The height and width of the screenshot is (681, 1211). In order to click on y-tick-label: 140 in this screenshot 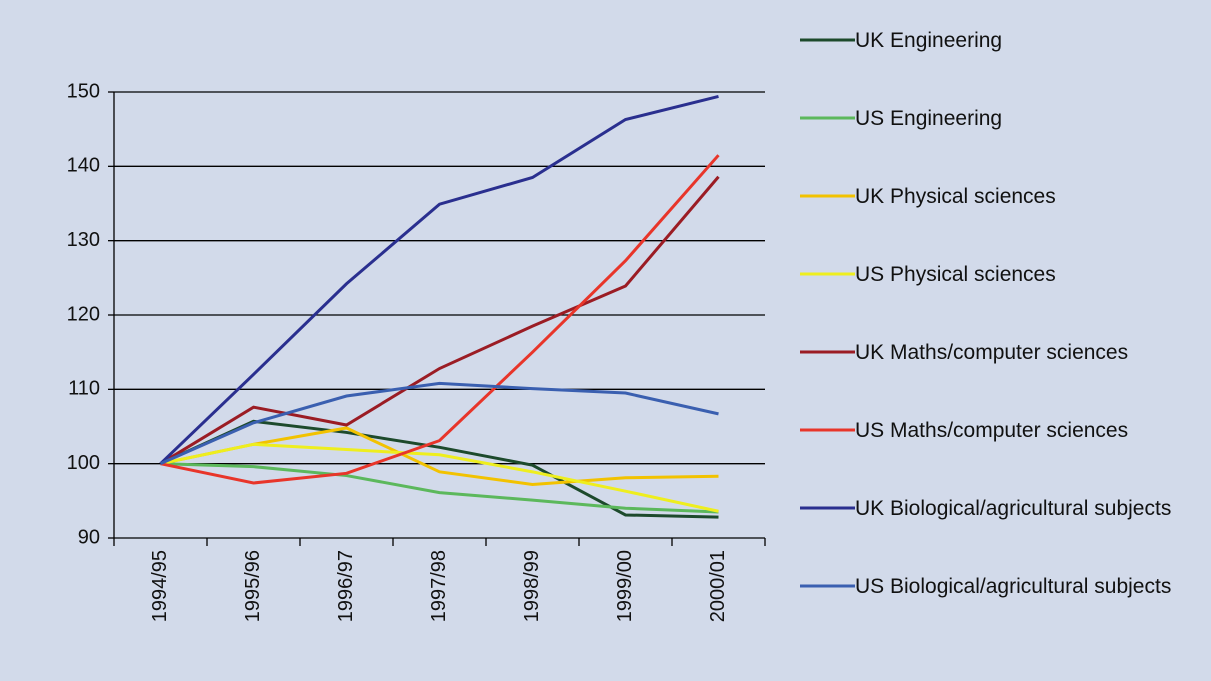, I will do `click(83, 166)`.